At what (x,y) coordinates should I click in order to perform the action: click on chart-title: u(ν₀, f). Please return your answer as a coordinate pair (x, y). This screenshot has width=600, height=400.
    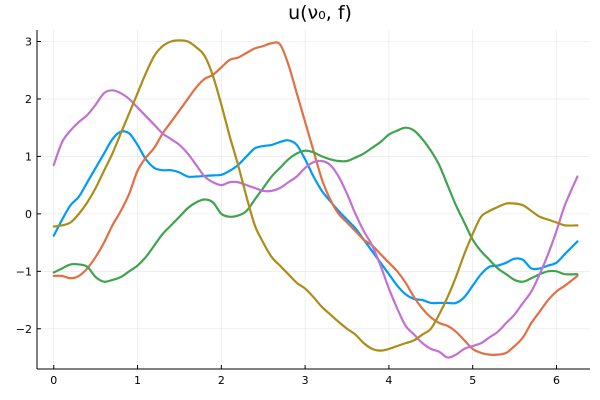
    Looking at the image, I should click on (320, 13).